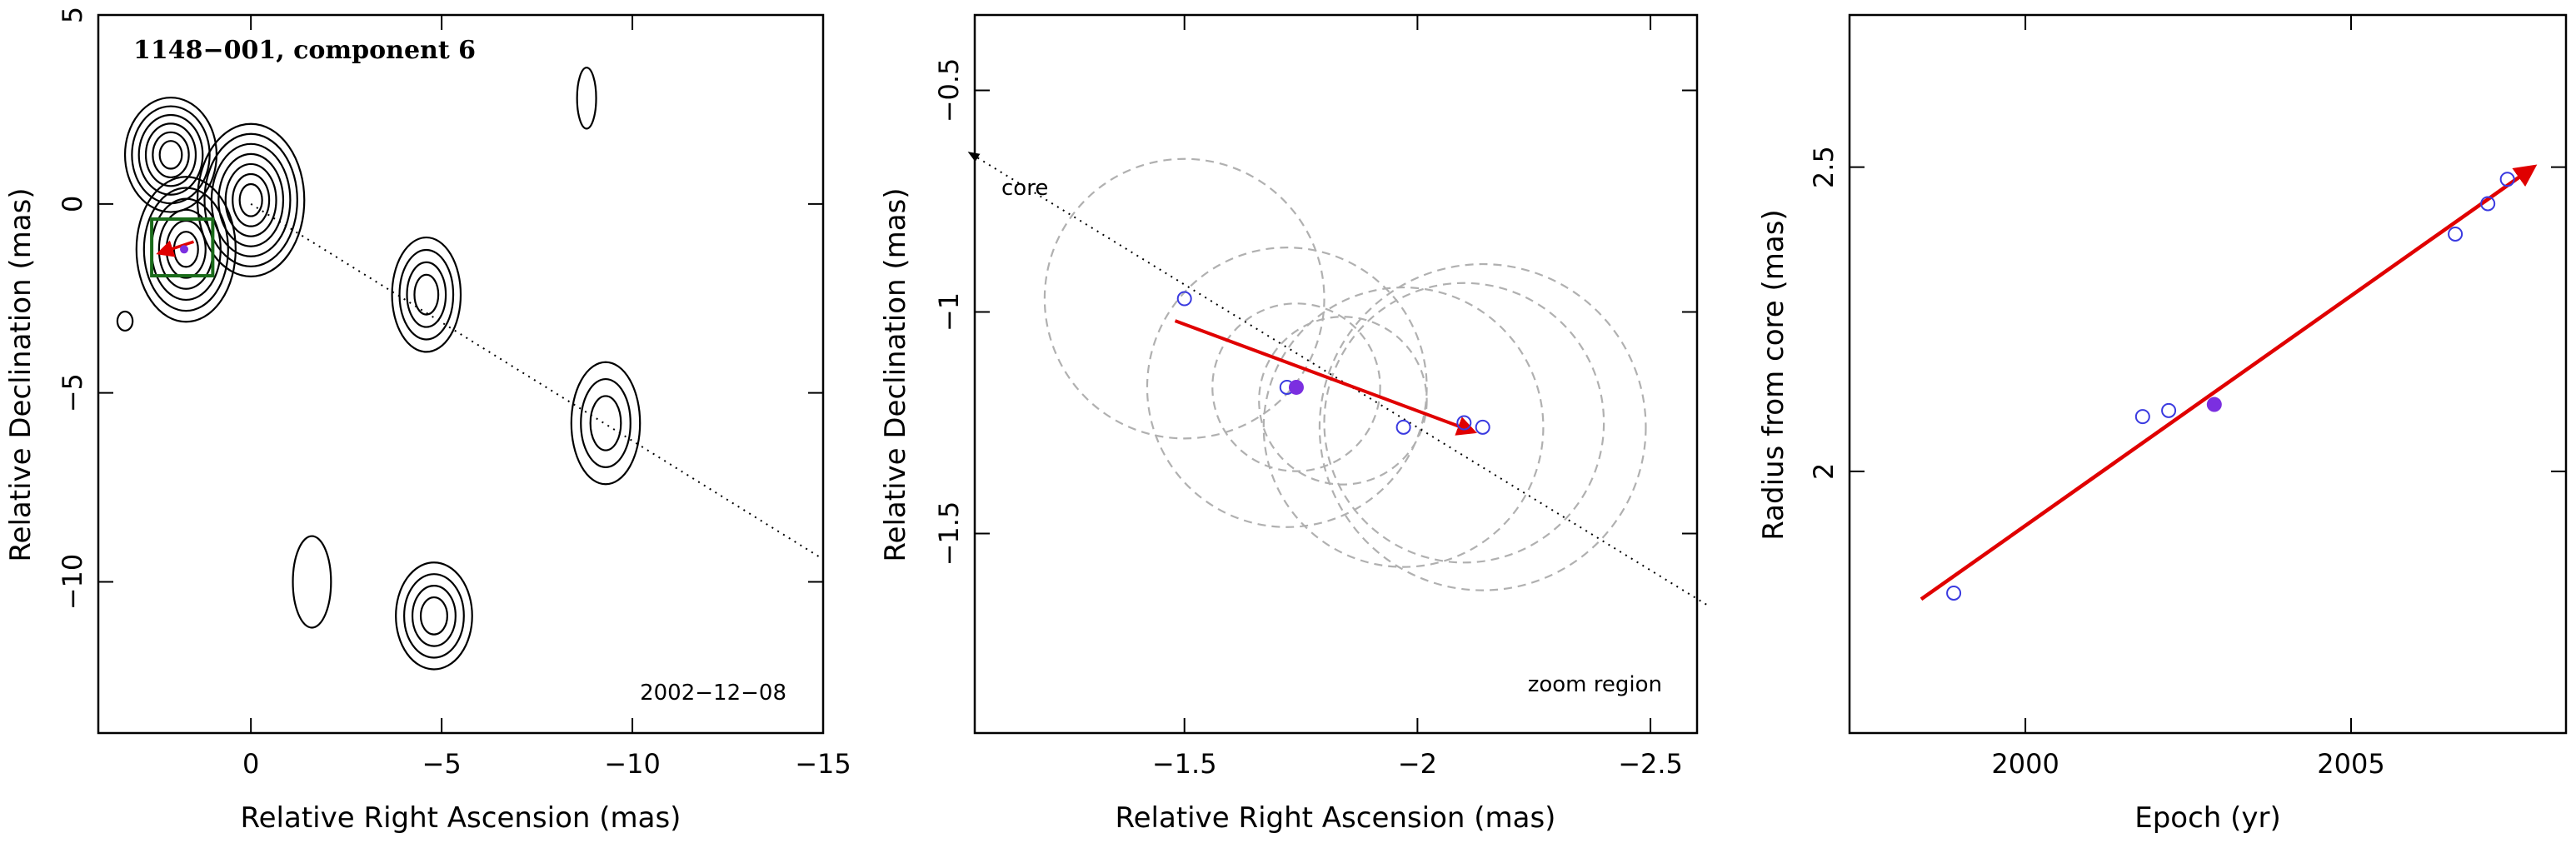 The width and height of the screenshot is (2576, 843). Describe the element at coordinates (1773, 374) in the screenshot. I see `y-axis-label: Radius from core (mas)` at that location.